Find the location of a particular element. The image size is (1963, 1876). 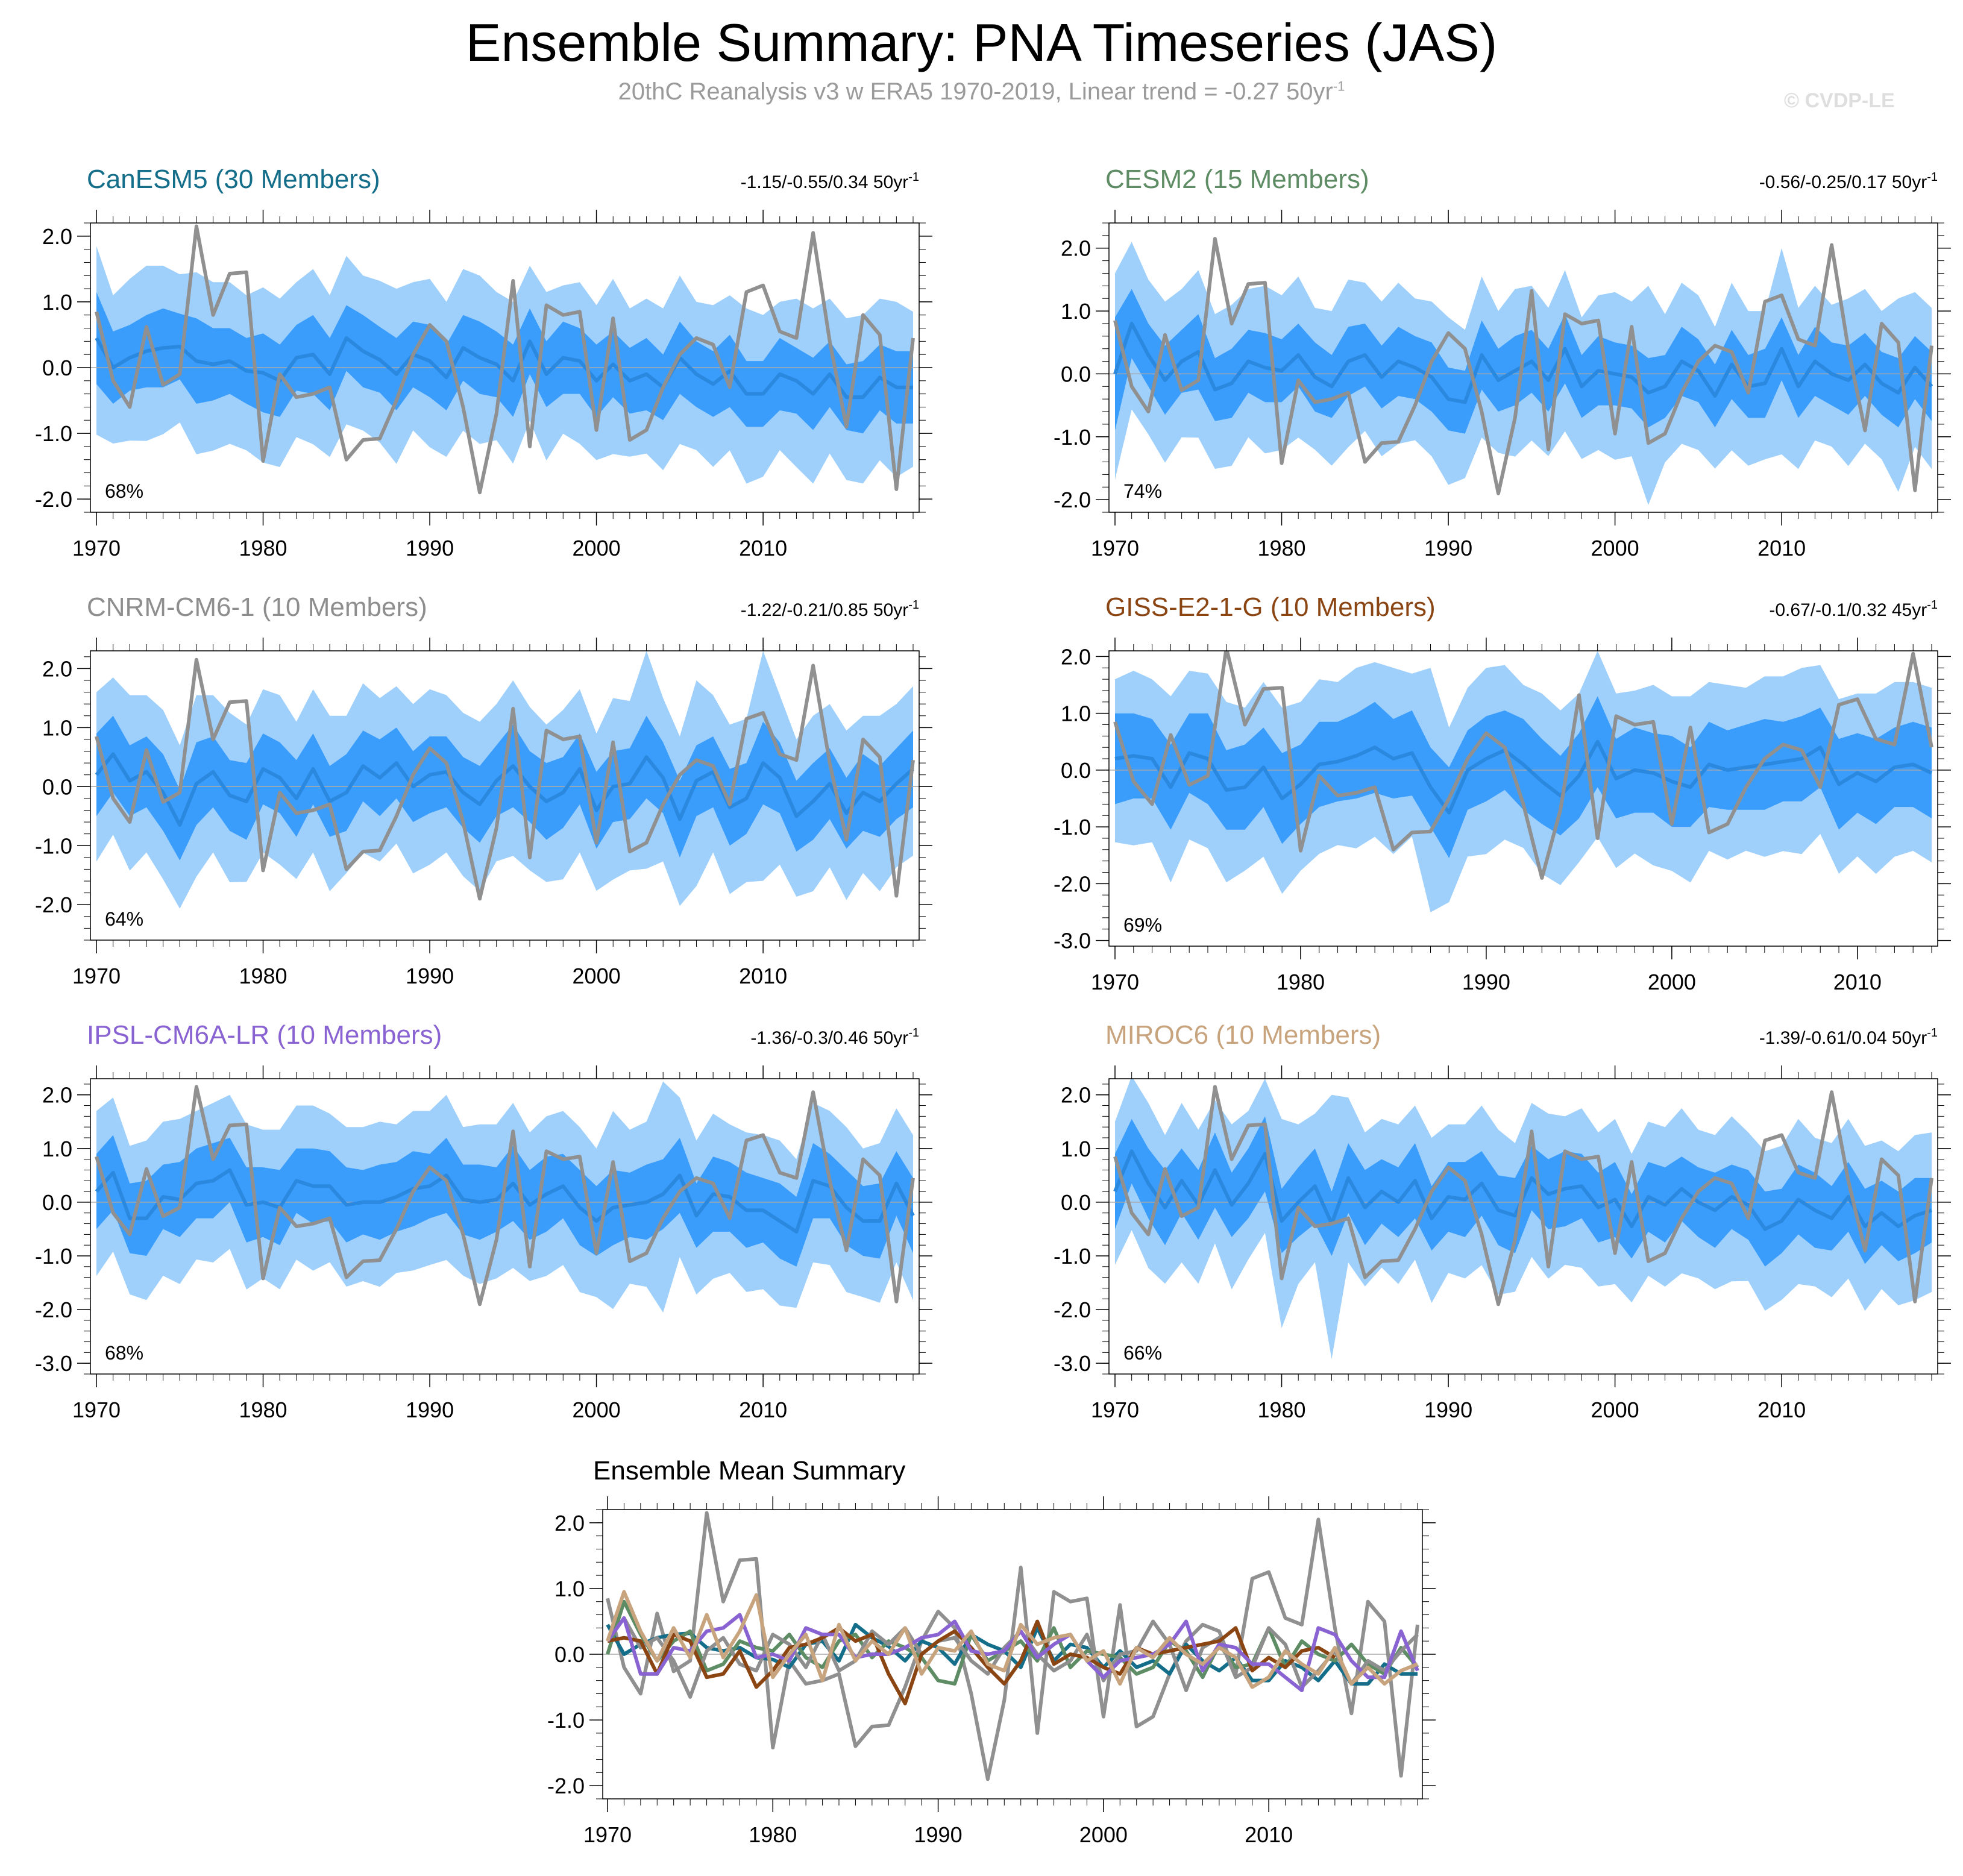

panel-canesm5-xtick-label: 1980 is located at coordinates (263, 548).